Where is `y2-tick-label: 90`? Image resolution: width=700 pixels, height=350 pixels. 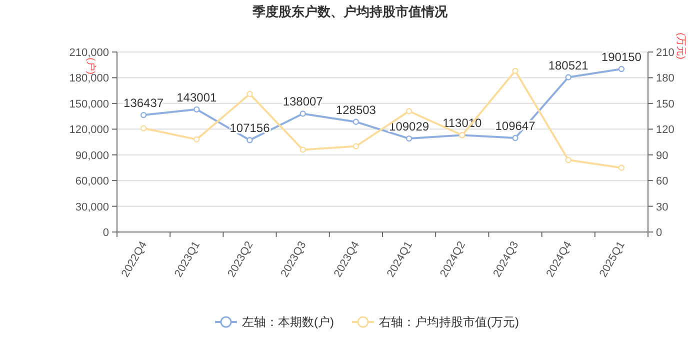 y2-tick-label: 90 is located at coordinates (662, 156).